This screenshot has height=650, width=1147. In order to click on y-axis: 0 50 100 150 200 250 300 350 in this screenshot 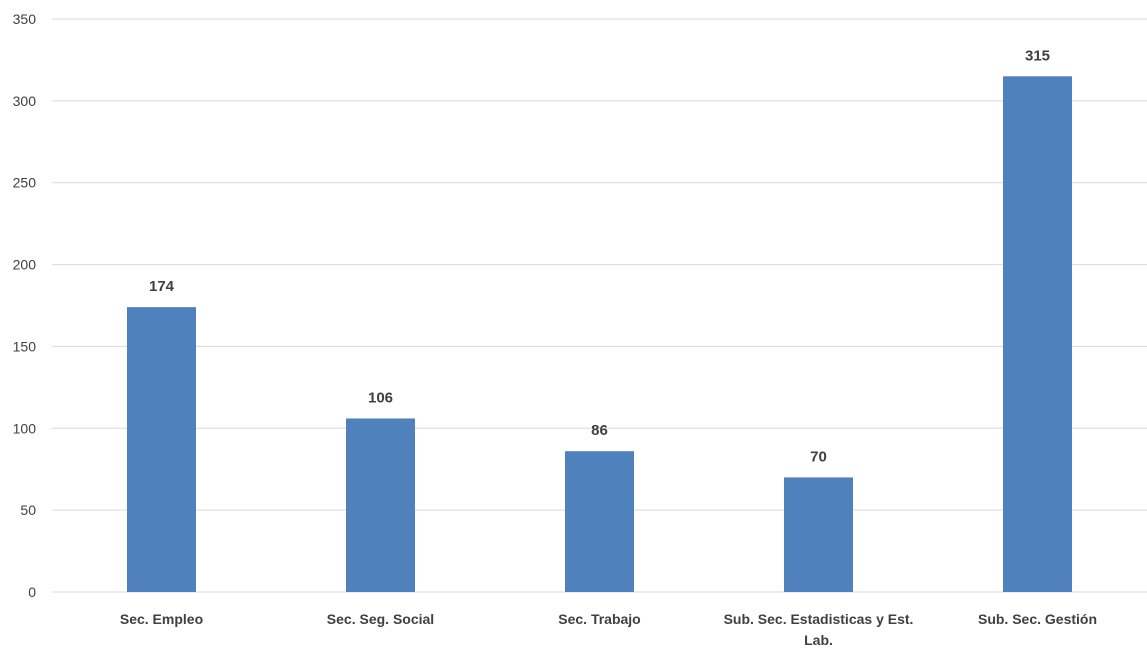, I will do `click(25, 305)`.